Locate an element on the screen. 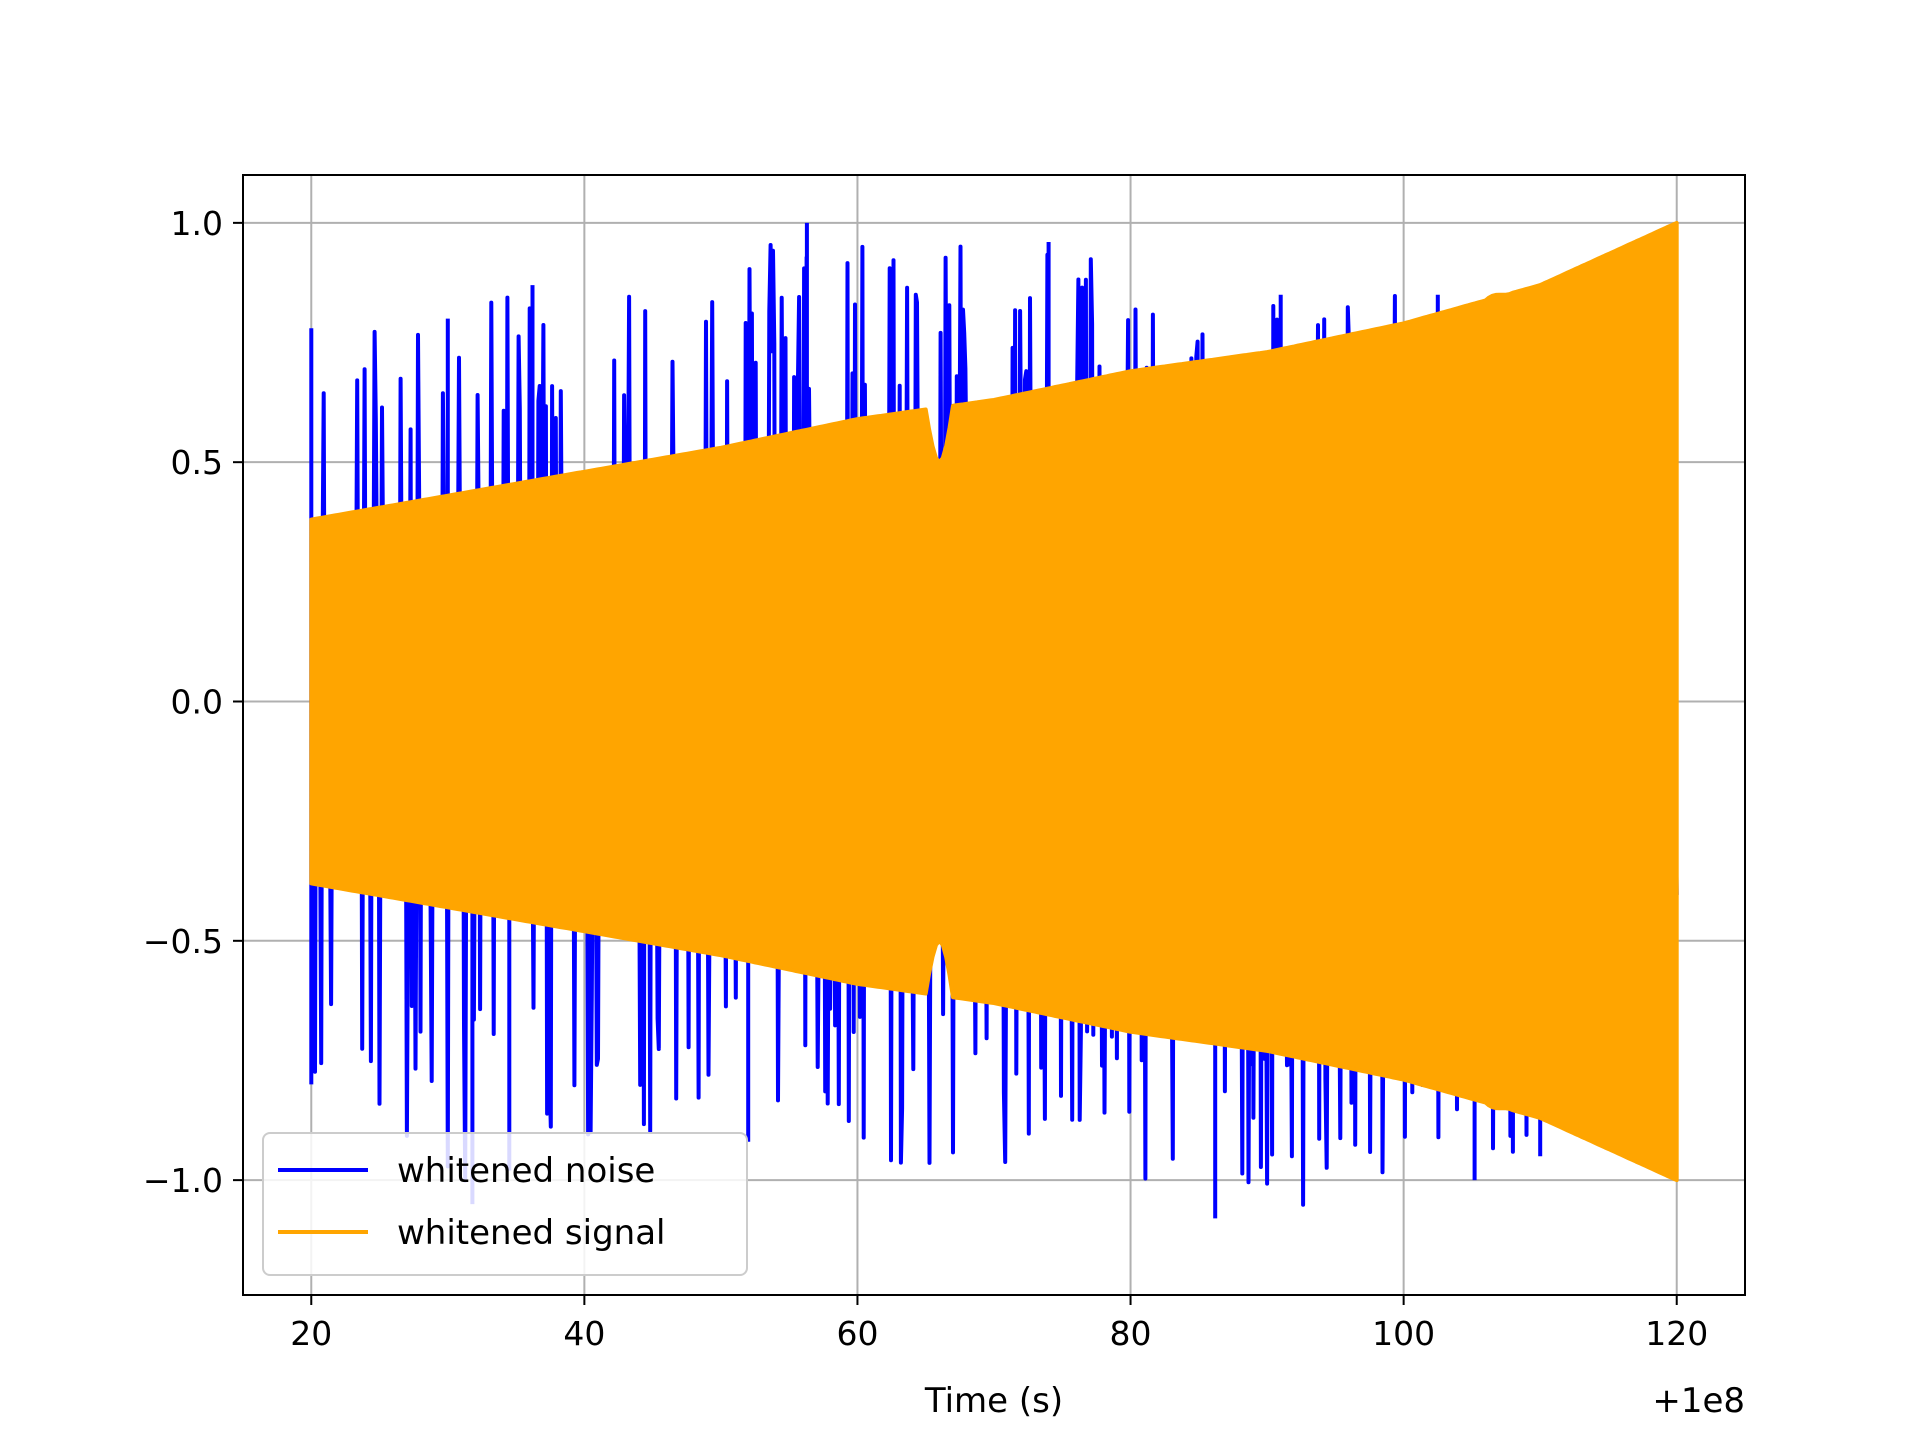 The width and height of the screenshot is (1920, 1440). x-tick-label-5: 120 is located at coordinates (1676, 1333).